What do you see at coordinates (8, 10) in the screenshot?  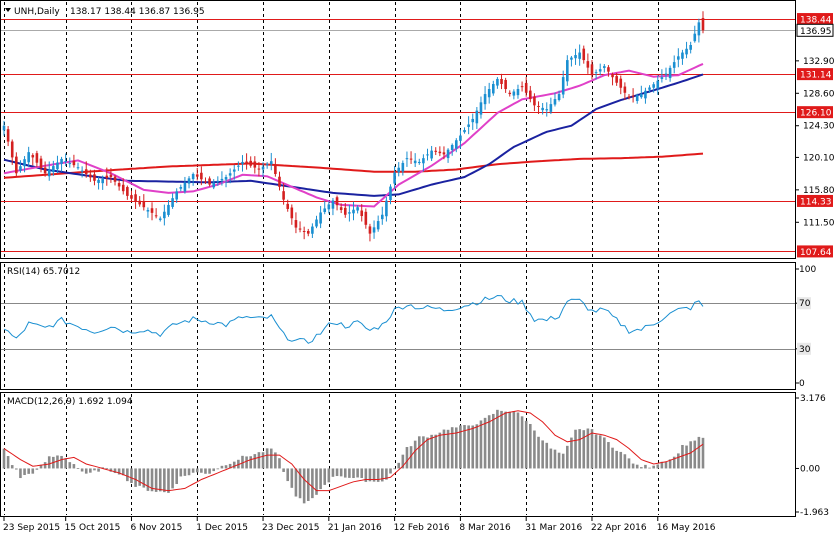 I see `dropdown-triangle-icon` at bounding box center [8, 10].